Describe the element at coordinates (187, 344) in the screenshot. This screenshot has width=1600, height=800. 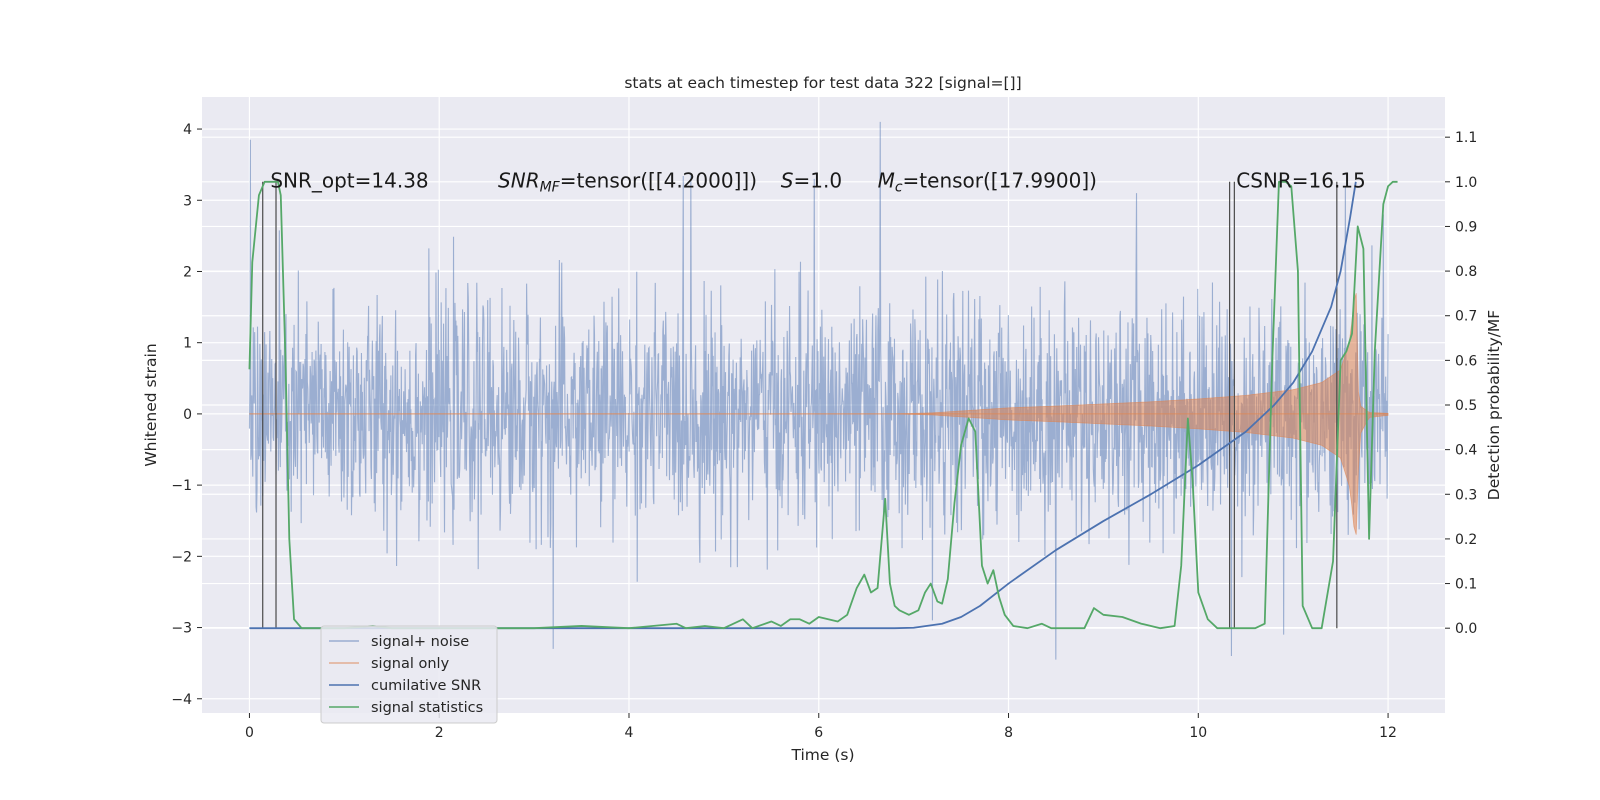
I see `y-tick-label: 1` at that location.